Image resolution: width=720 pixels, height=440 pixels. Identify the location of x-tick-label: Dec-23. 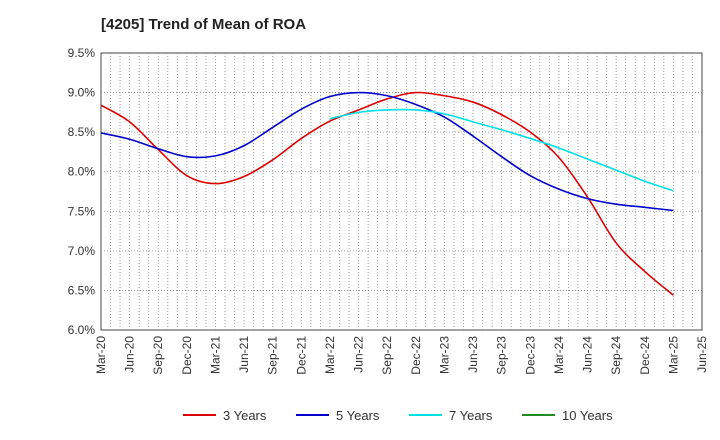
(530, 355).